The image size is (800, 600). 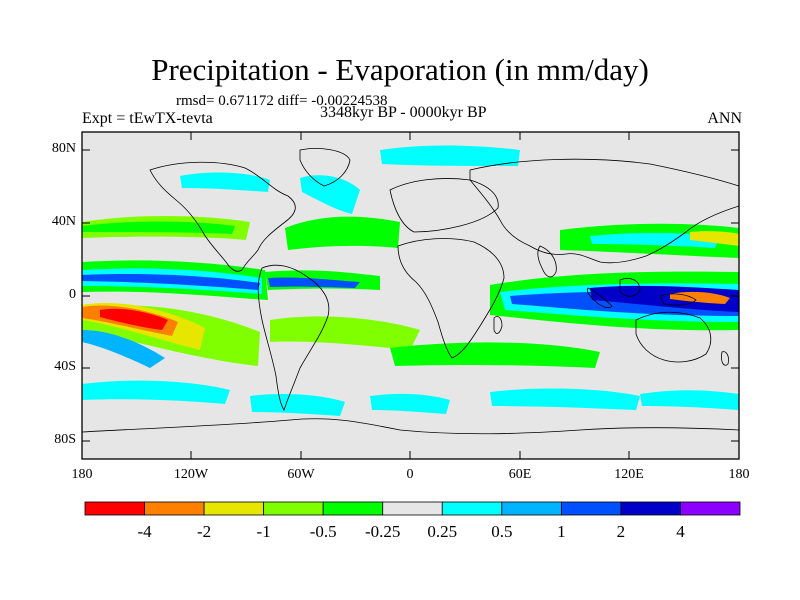 I want to click on southern-ocean-green, so click(x=495, y=355).